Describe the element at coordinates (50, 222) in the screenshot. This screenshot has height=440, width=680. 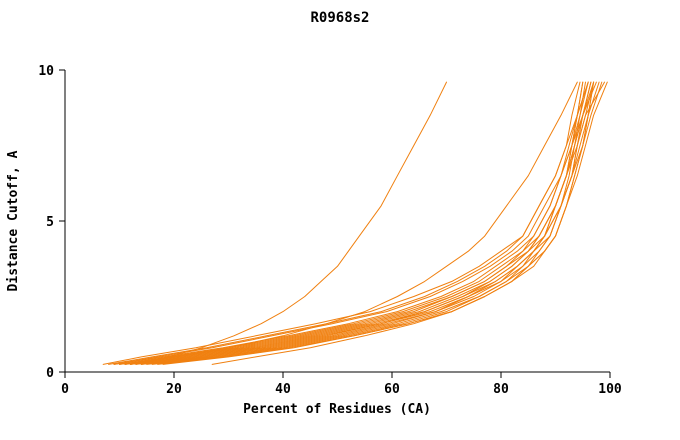
I see `y-tick-label: 5` at that location.